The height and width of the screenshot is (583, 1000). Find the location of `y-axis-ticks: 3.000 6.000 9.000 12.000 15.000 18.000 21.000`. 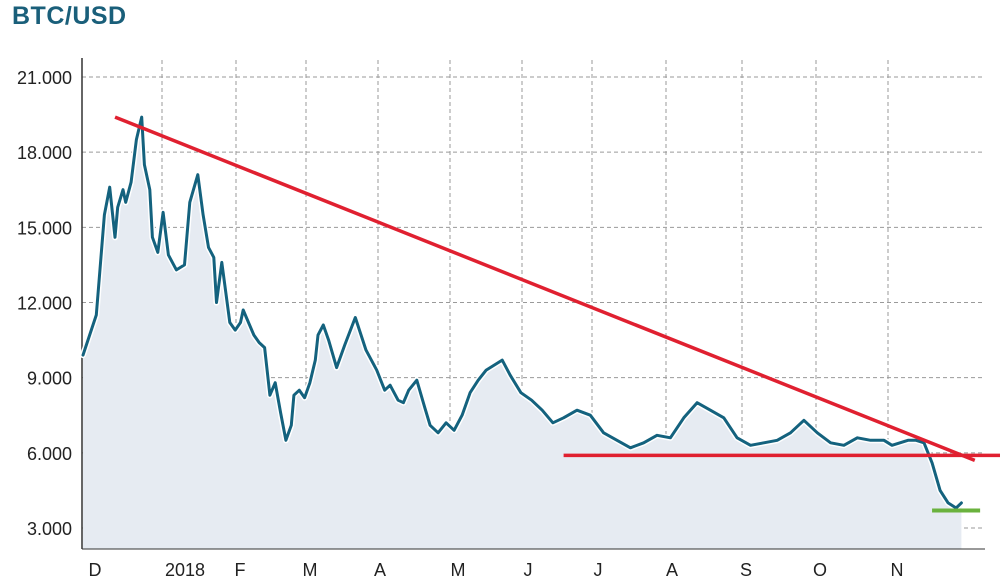

y-axis-ticks: 3.000 6.000 9.000 12.000 15.000 18.000 21.000 is located at coordinates (44, 303).